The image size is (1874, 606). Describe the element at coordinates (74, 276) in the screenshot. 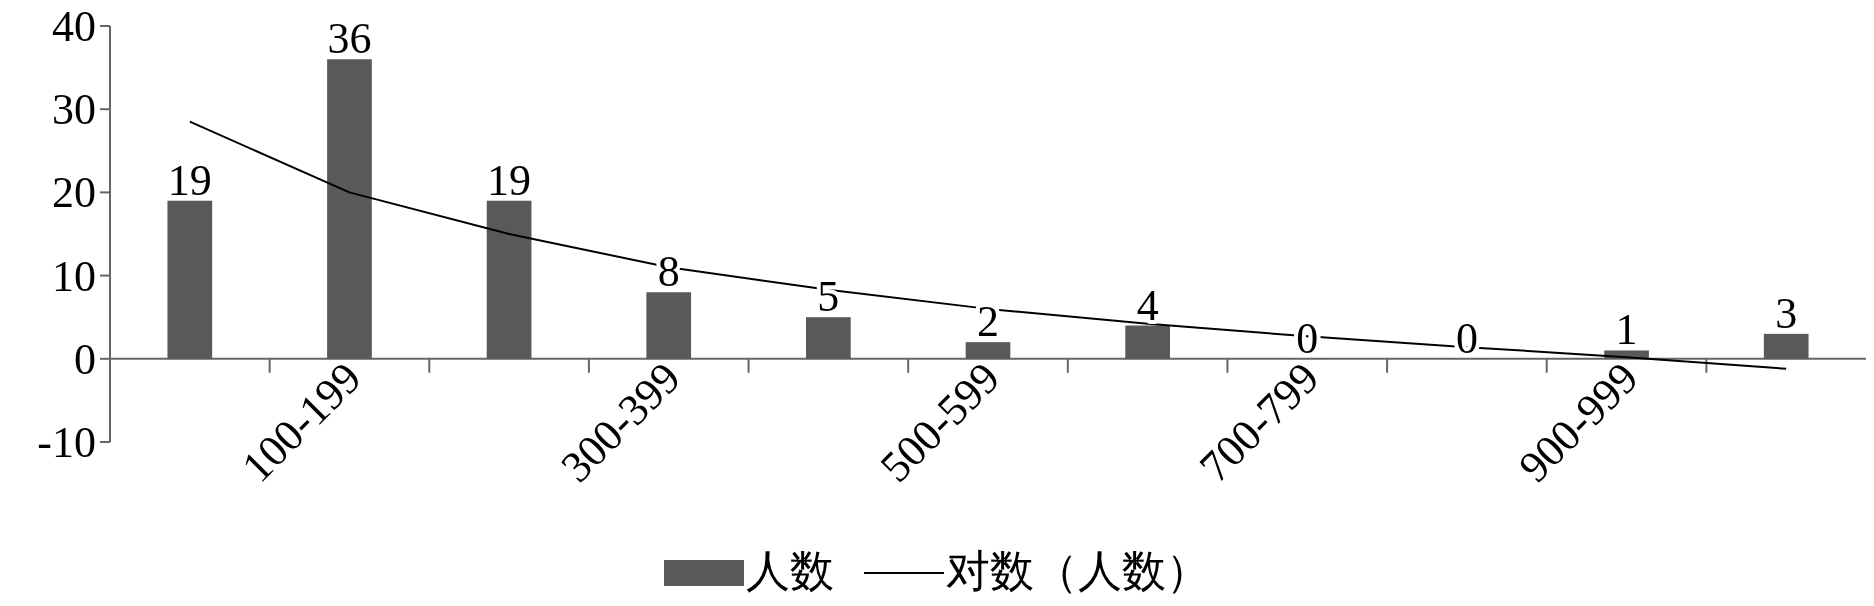

I see `y-tick-label: 10` at that location.